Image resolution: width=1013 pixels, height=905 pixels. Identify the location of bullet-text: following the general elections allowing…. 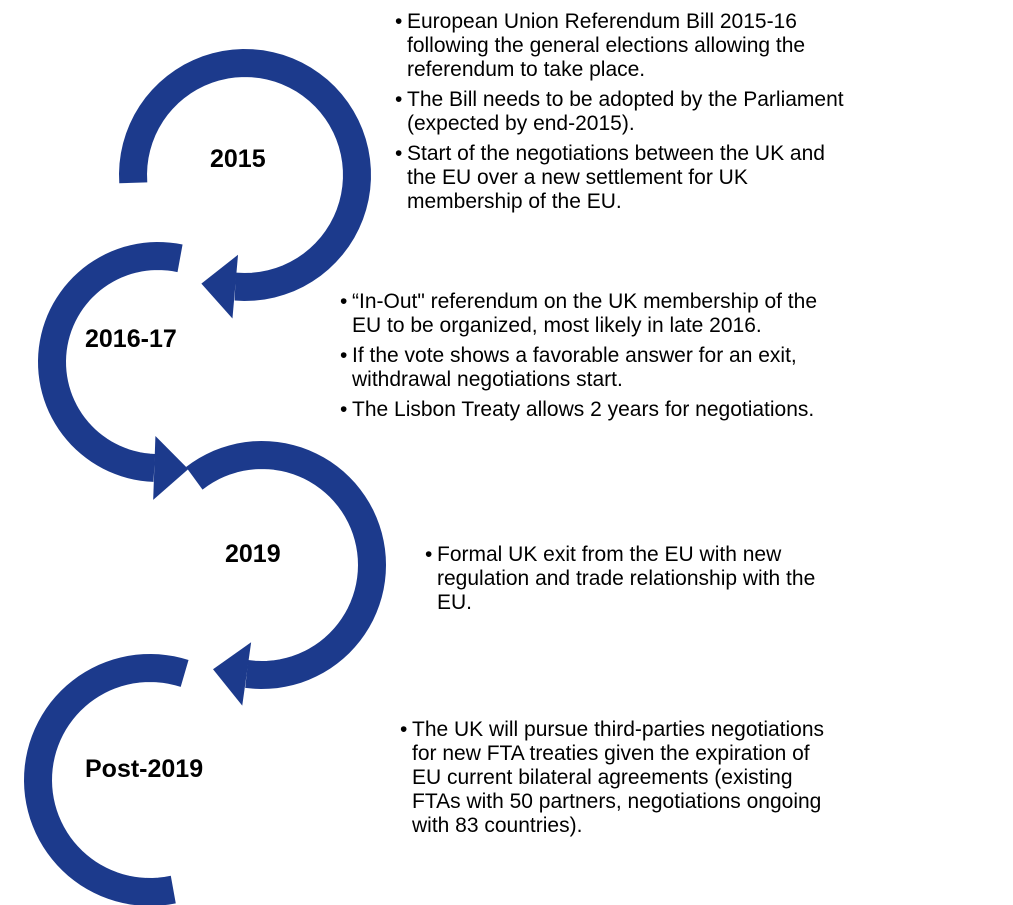
(606, 45).